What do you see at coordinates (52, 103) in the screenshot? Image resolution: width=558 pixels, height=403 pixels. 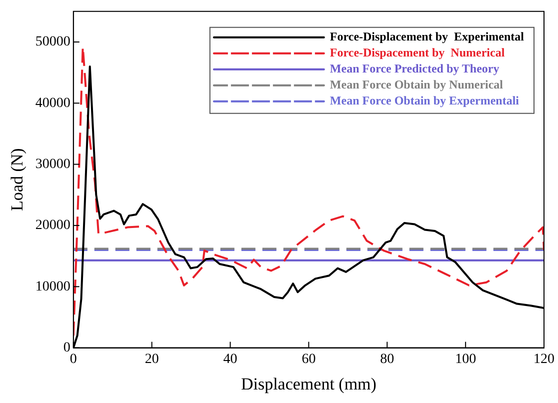 I see `y-tick-label: 40000` at bounding box center [52, 103].